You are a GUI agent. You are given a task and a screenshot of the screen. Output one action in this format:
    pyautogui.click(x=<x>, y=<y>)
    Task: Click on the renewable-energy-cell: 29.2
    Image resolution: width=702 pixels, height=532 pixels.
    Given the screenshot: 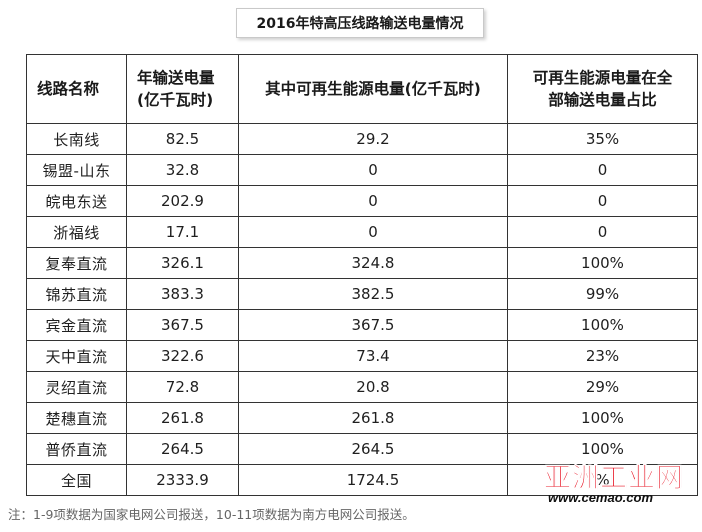 What is the action you would take?
    pyautogui.click(x=373, y=139)
    